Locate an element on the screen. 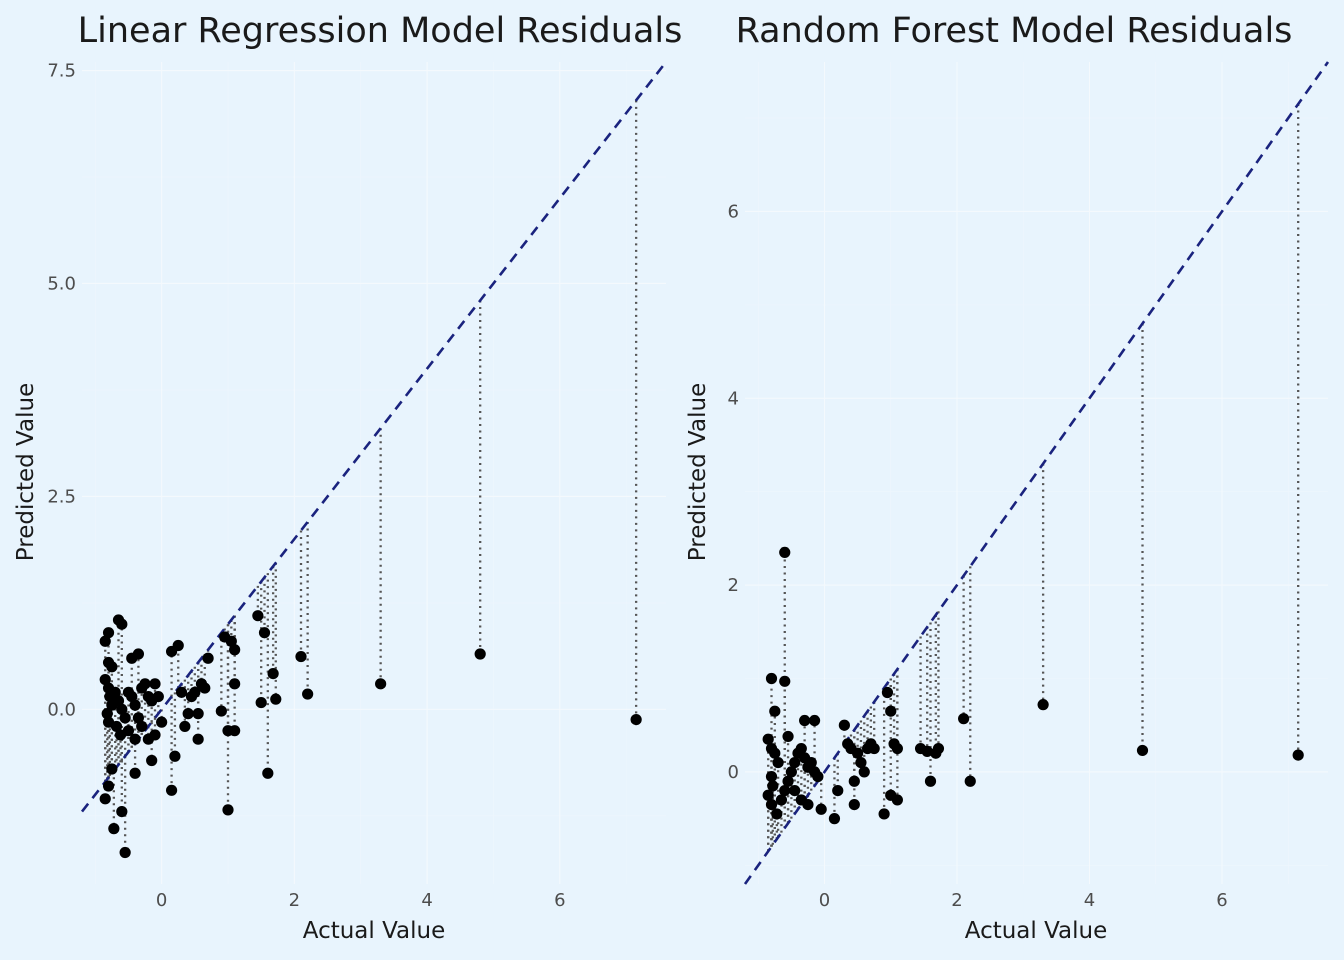 The image size is (1344, 960). y-tick-label: 6 is located at coordinates (733, 211).